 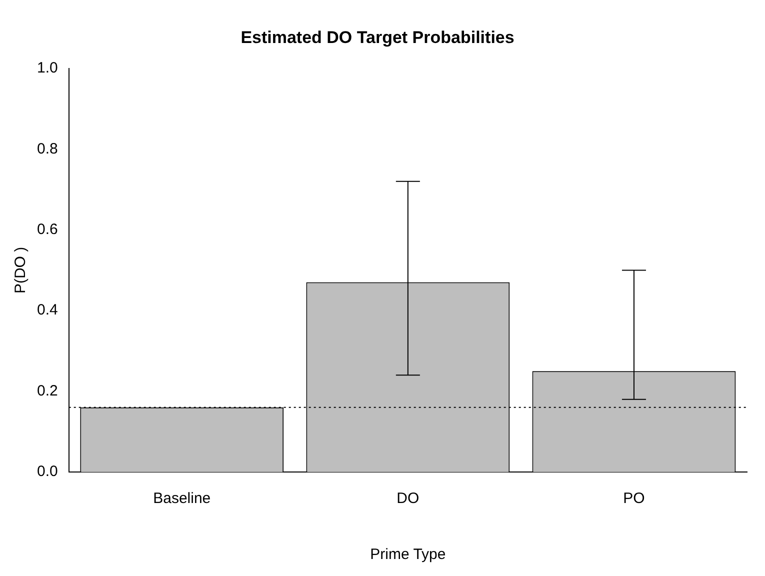 What do you see at coordinates (47, 149) in the screenshot?
I see `y-tick-label: 0.8` at bounding box center [47, 149].